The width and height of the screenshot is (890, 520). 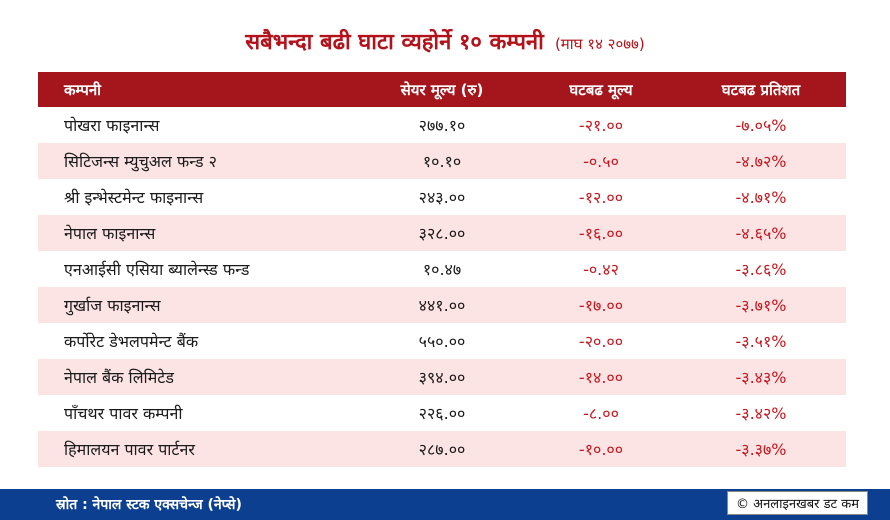 I want to click on percent-change: -४.६५%, so click(x=761, y=233).